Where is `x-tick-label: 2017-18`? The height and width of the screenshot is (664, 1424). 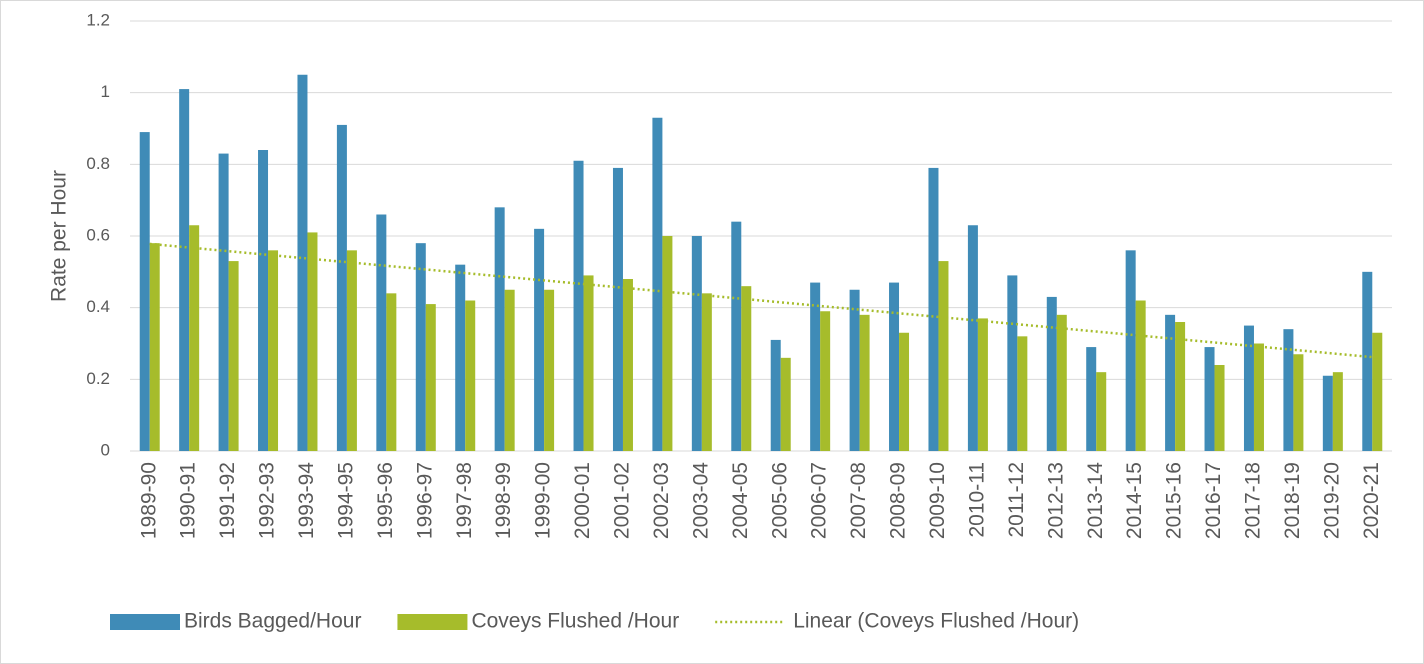 x-tick-label: 2017-18 is located at coordinates (1253, 500).